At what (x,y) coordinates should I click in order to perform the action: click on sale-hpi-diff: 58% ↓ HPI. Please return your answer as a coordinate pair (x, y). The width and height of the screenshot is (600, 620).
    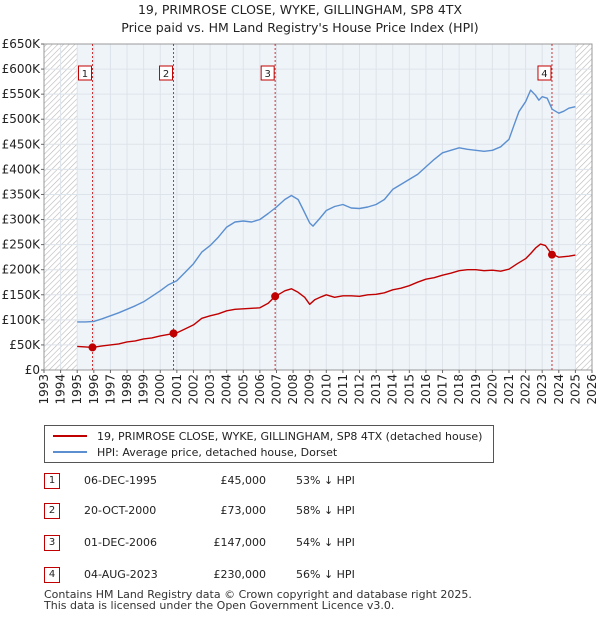
    Looking at the image, I should click on (325, 510).